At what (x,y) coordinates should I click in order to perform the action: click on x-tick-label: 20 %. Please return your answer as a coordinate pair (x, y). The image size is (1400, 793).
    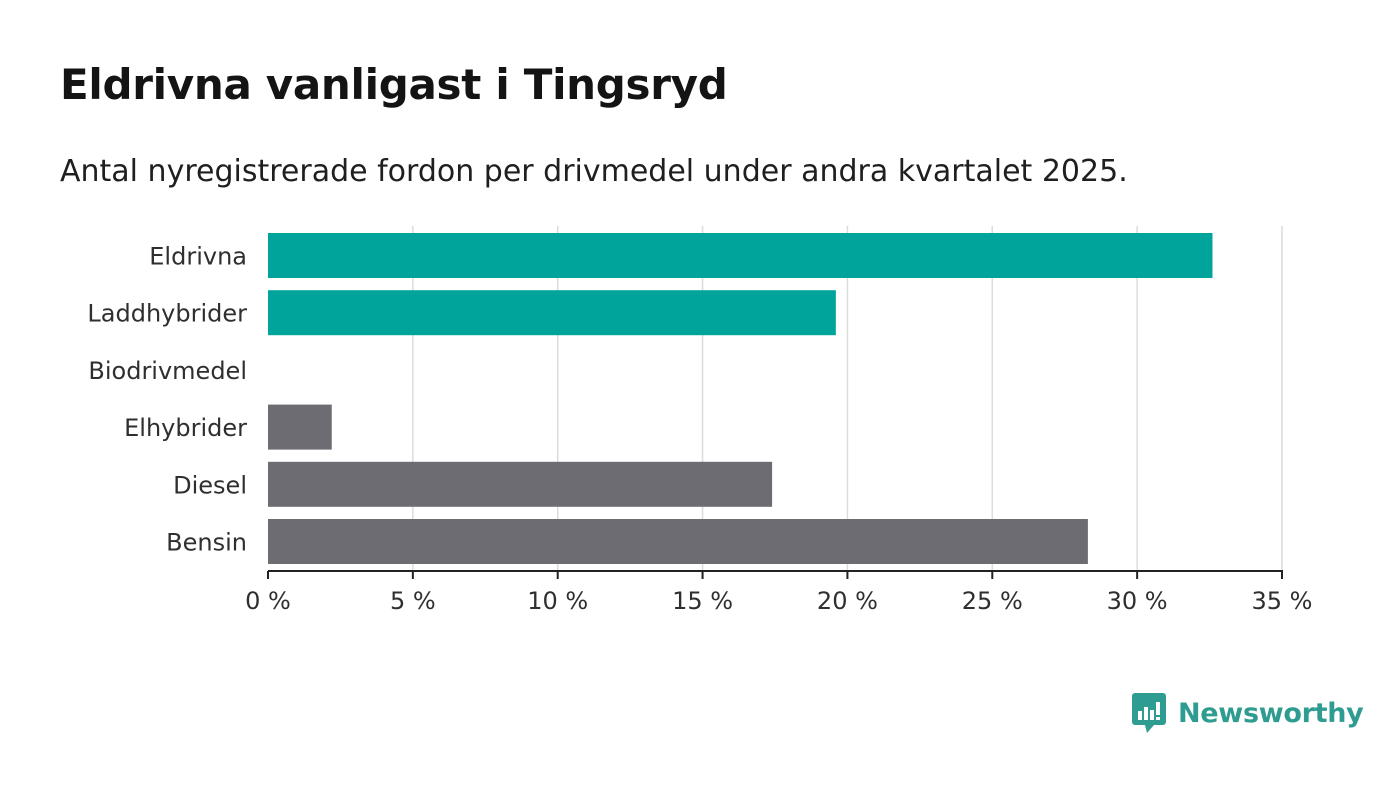
    Looking at the image, I should click on (847, 601).